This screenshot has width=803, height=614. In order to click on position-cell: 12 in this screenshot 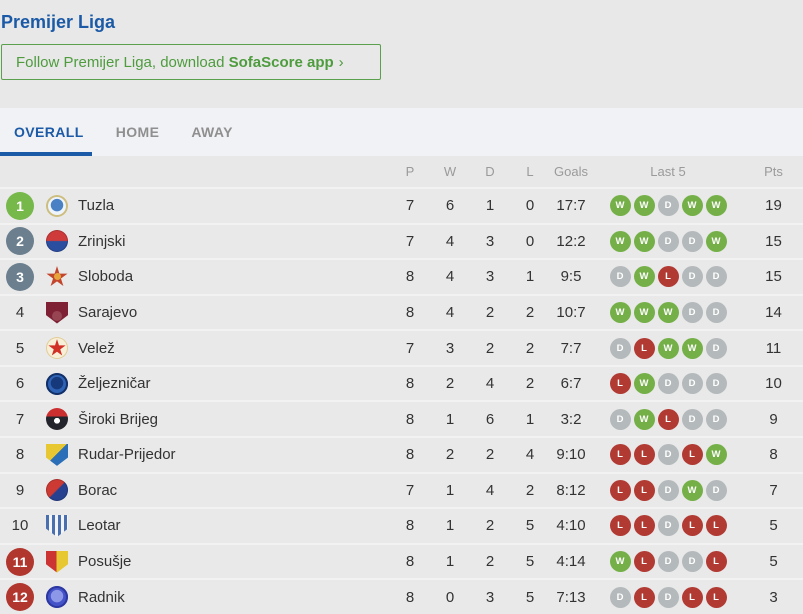, I will do `click(20, 597)`.